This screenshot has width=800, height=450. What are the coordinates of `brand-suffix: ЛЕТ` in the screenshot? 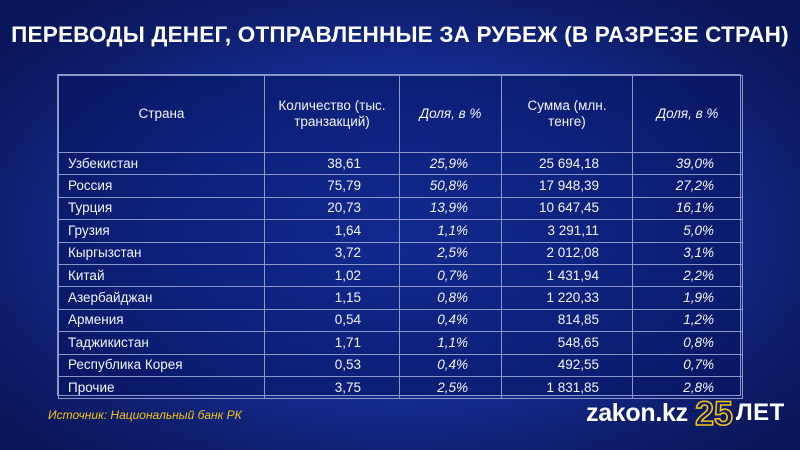 It's located at (760, 412).